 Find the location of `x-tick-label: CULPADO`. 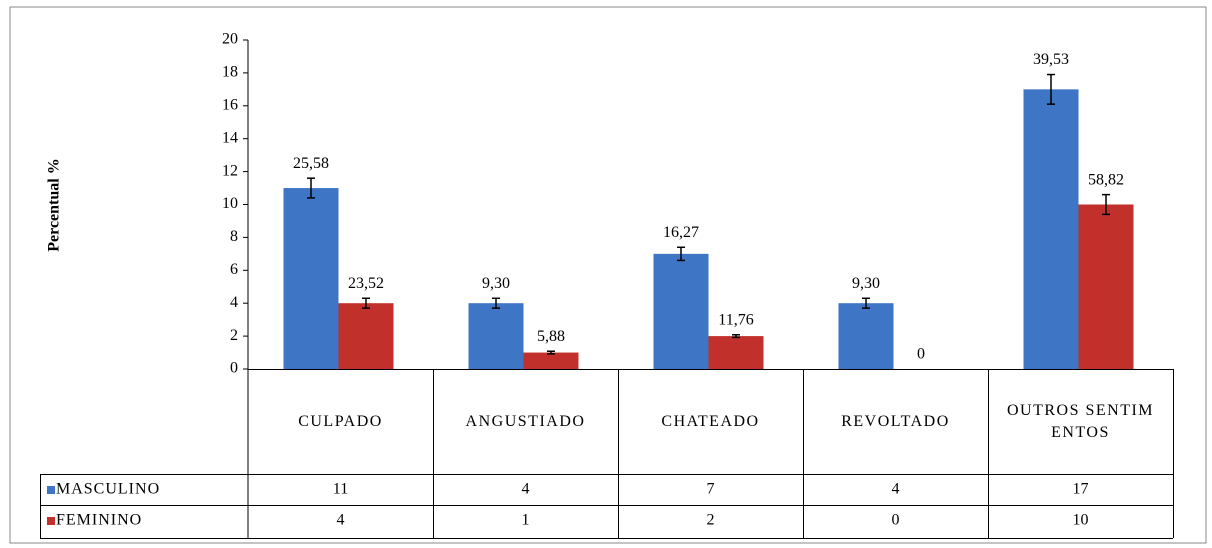

x-tick-label: CULPADO is located at coordinates (340, 421).